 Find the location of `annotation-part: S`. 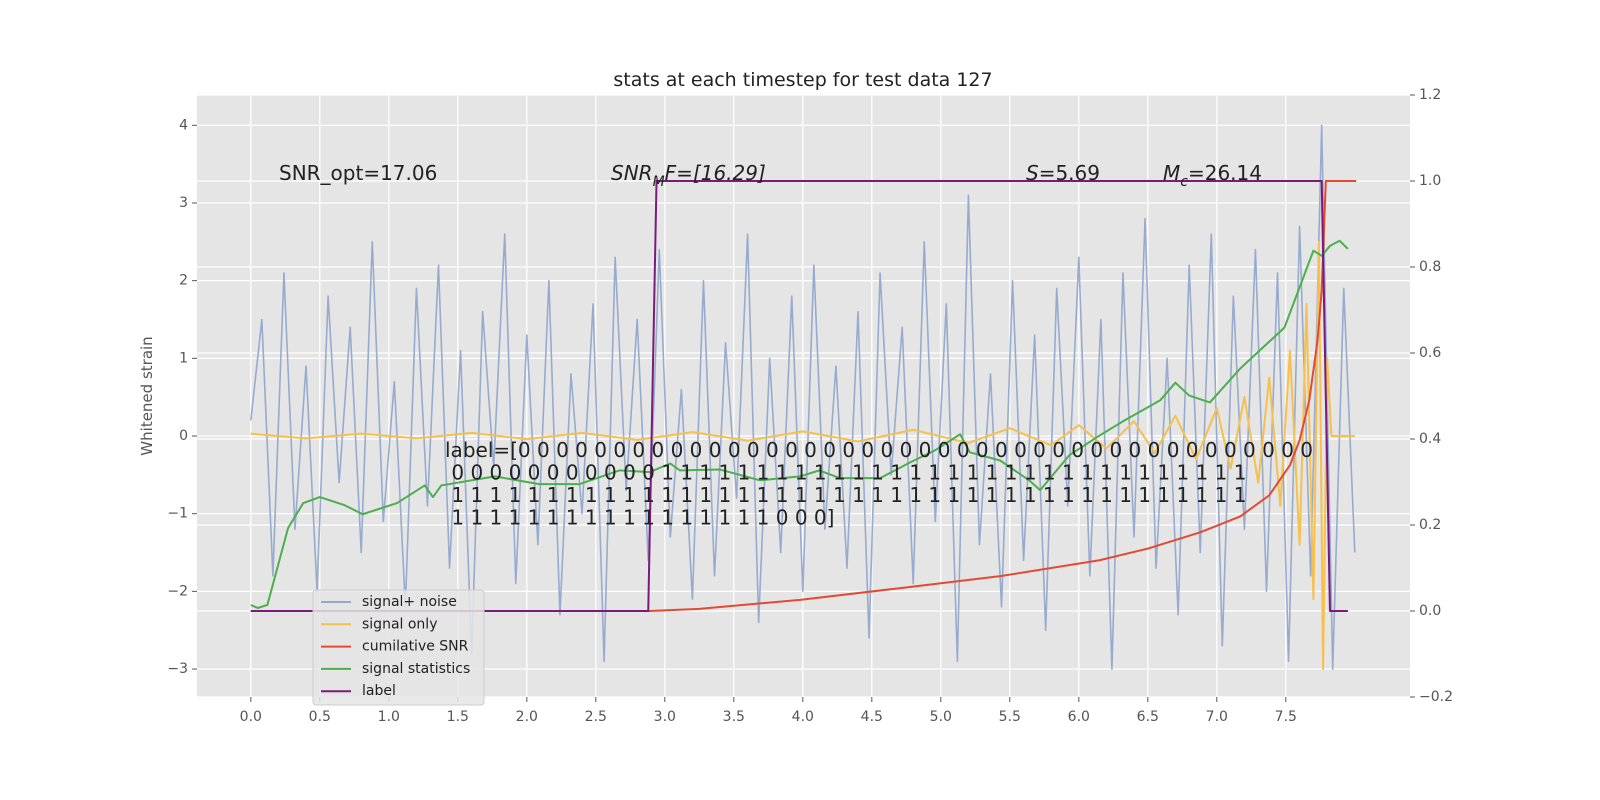

annotation-part: S is located at coordinates (1032, 173).